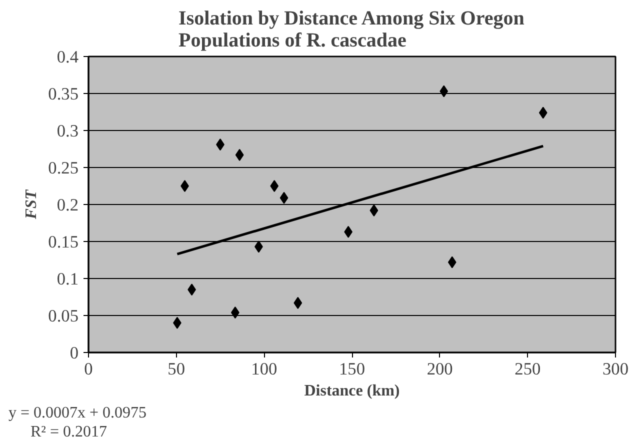  I want to click on y-tick-label: 0, so click(74, 353).